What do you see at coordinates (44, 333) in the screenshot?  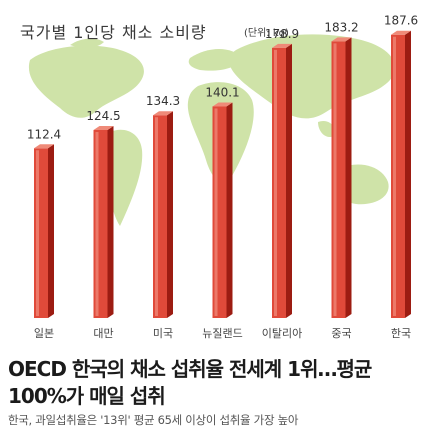 I see `category-label: 일본` at bounding box center [44, 333].